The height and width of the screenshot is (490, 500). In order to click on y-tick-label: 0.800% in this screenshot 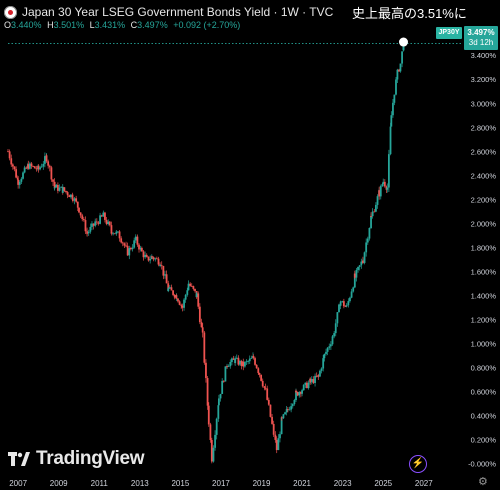, I will do `click(484, 368)`.